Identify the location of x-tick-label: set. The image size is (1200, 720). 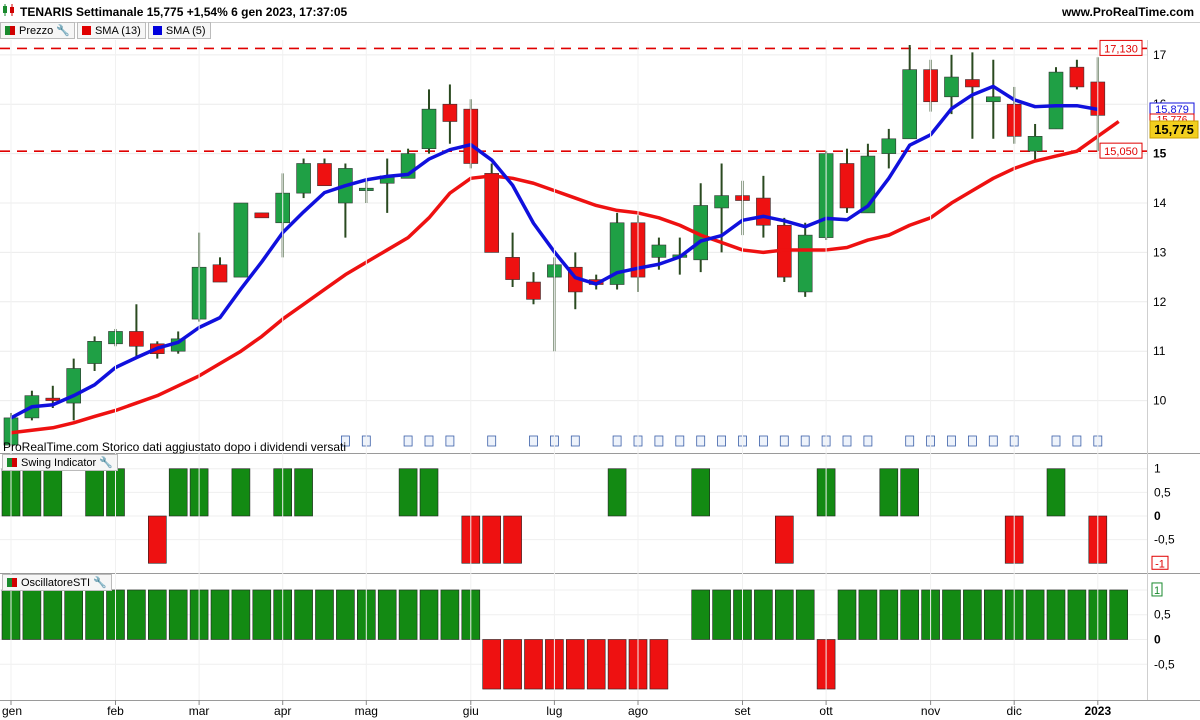
(742, 711).